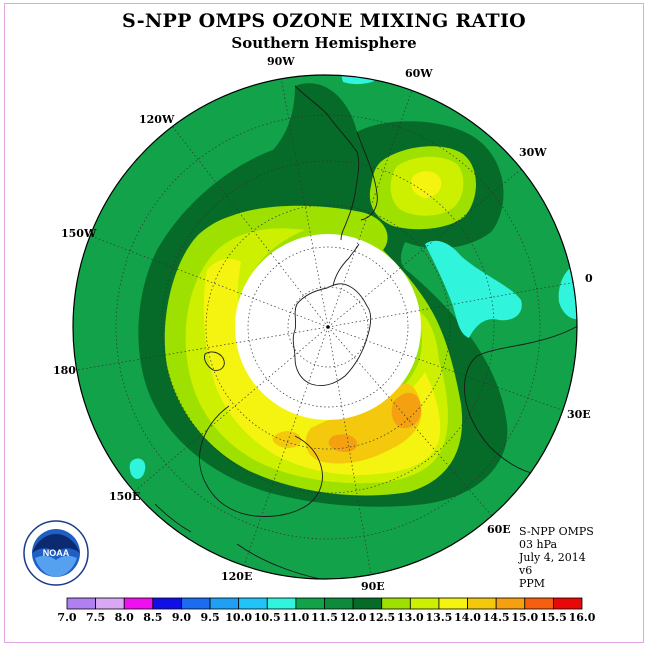 Image resolution: width=648 pixels, height=648 pixels. Describe the element at coordinates (324, 21) in the screenshot. I see `map-title: S-NPP OMPS OZONE MIXING RATIO` at that location.